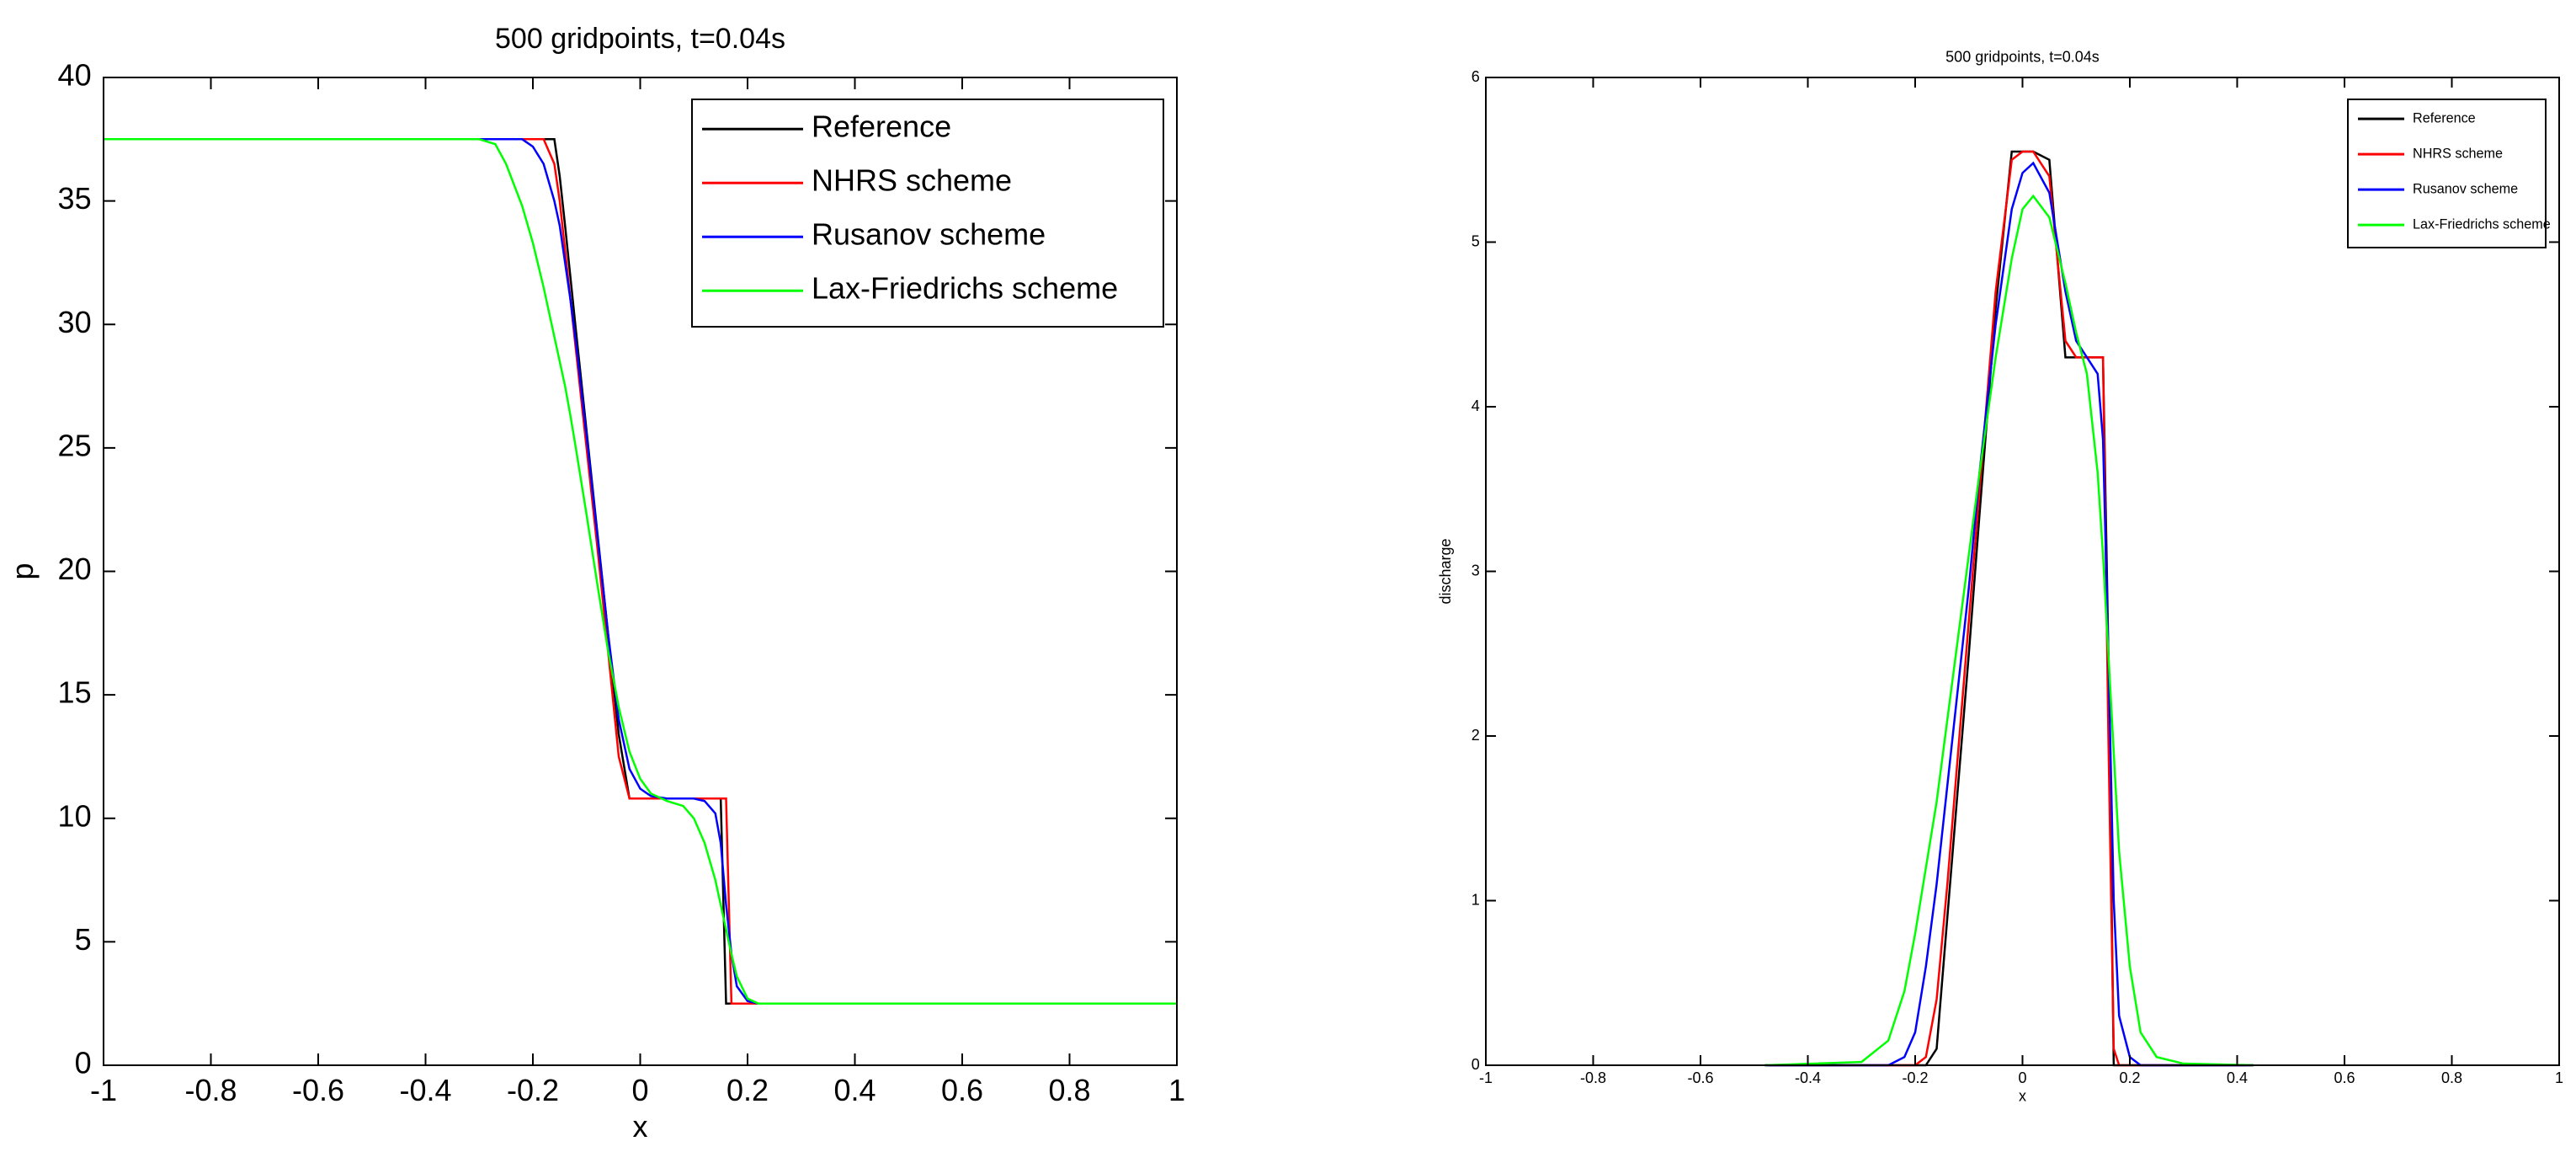 The height and width of the screenshot is (1168, 2576). What do you see at coordinates (75, 322) in the screenshot?
I see `y-tick-label: 30` at bounding box center [75, 322].